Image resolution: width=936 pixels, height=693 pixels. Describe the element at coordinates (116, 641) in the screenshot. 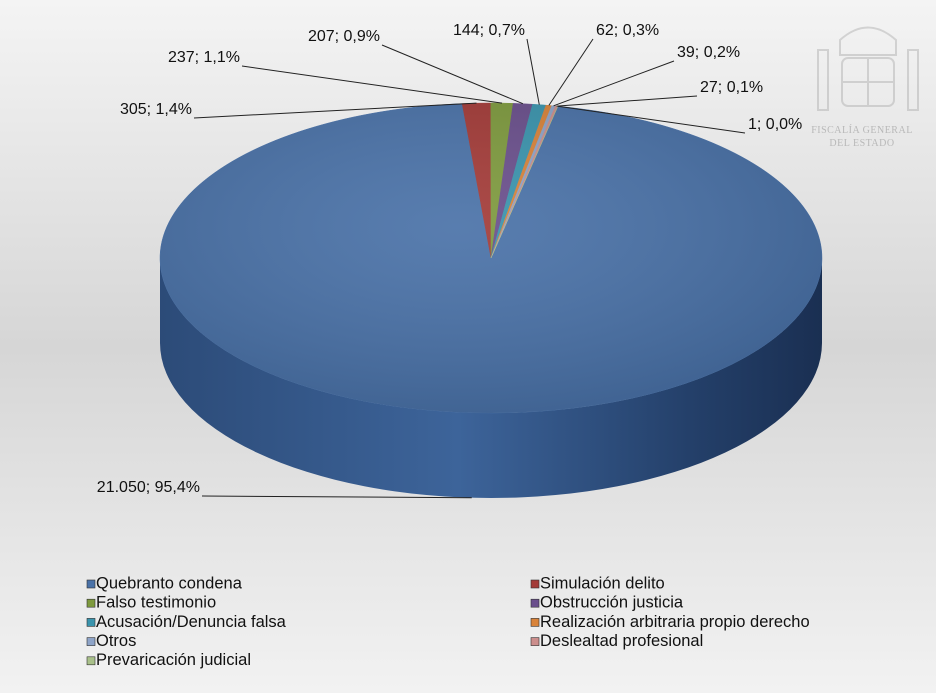

I see `legend-label: Otros` at that location.